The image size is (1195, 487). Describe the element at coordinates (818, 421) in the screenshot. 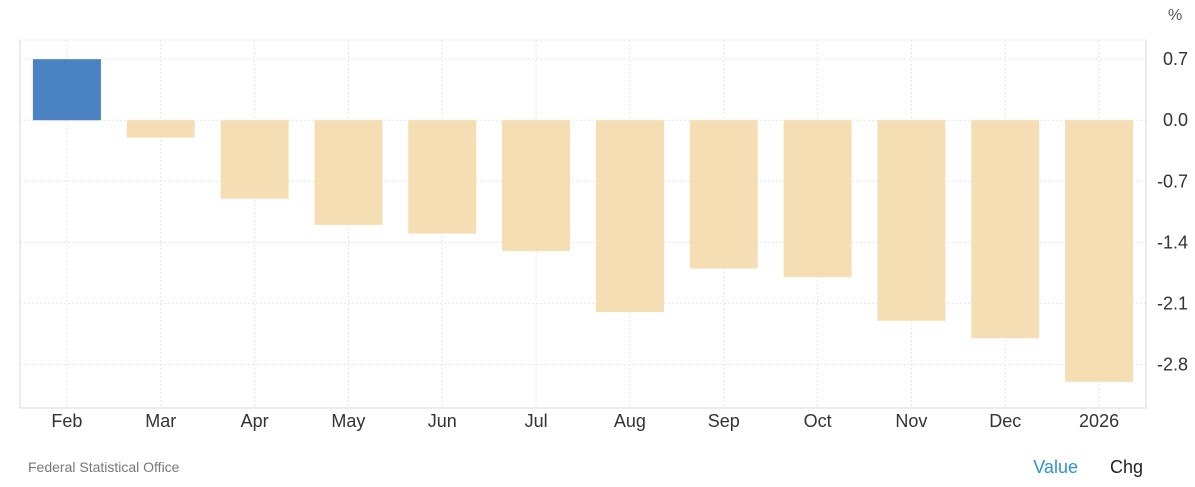

I see `x-tick-label: Oct` at that location.